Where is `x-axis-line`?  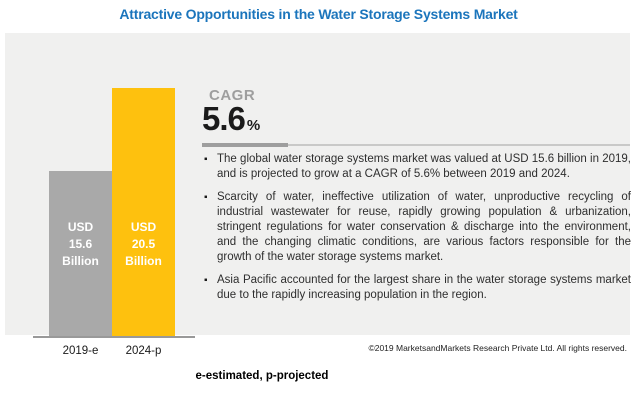
x-axis-line is located at coordinates (114, 337).